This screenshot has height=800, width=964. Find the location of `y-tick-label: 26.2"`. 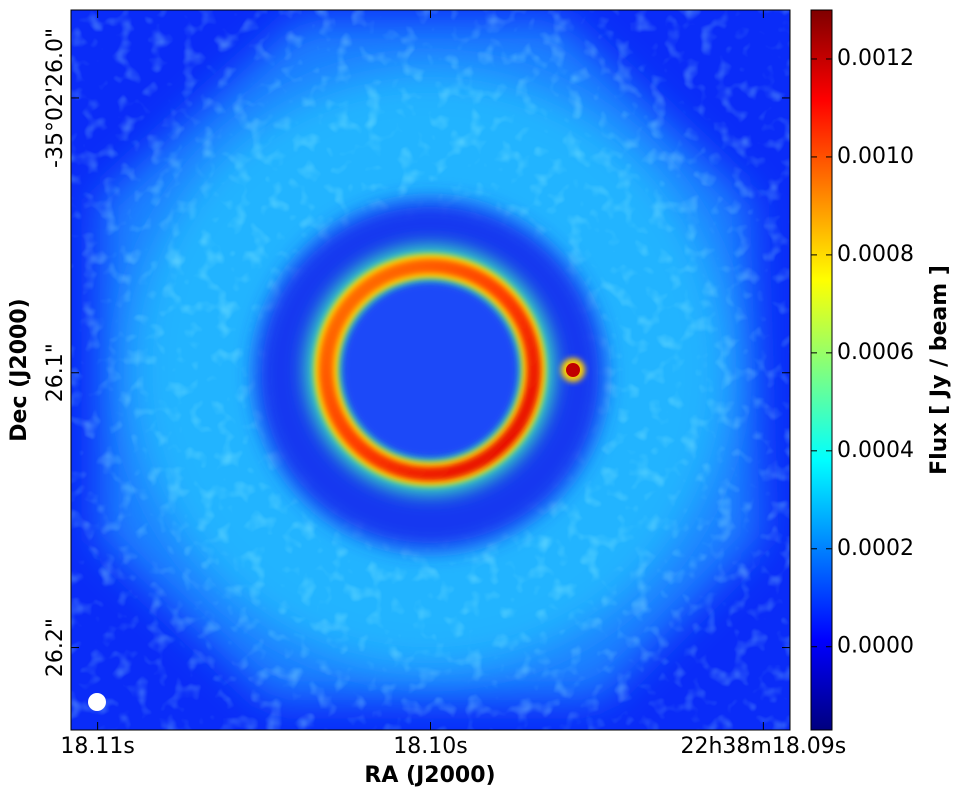

y-tick-label: 26.2" is located at coordinates (55, 647).